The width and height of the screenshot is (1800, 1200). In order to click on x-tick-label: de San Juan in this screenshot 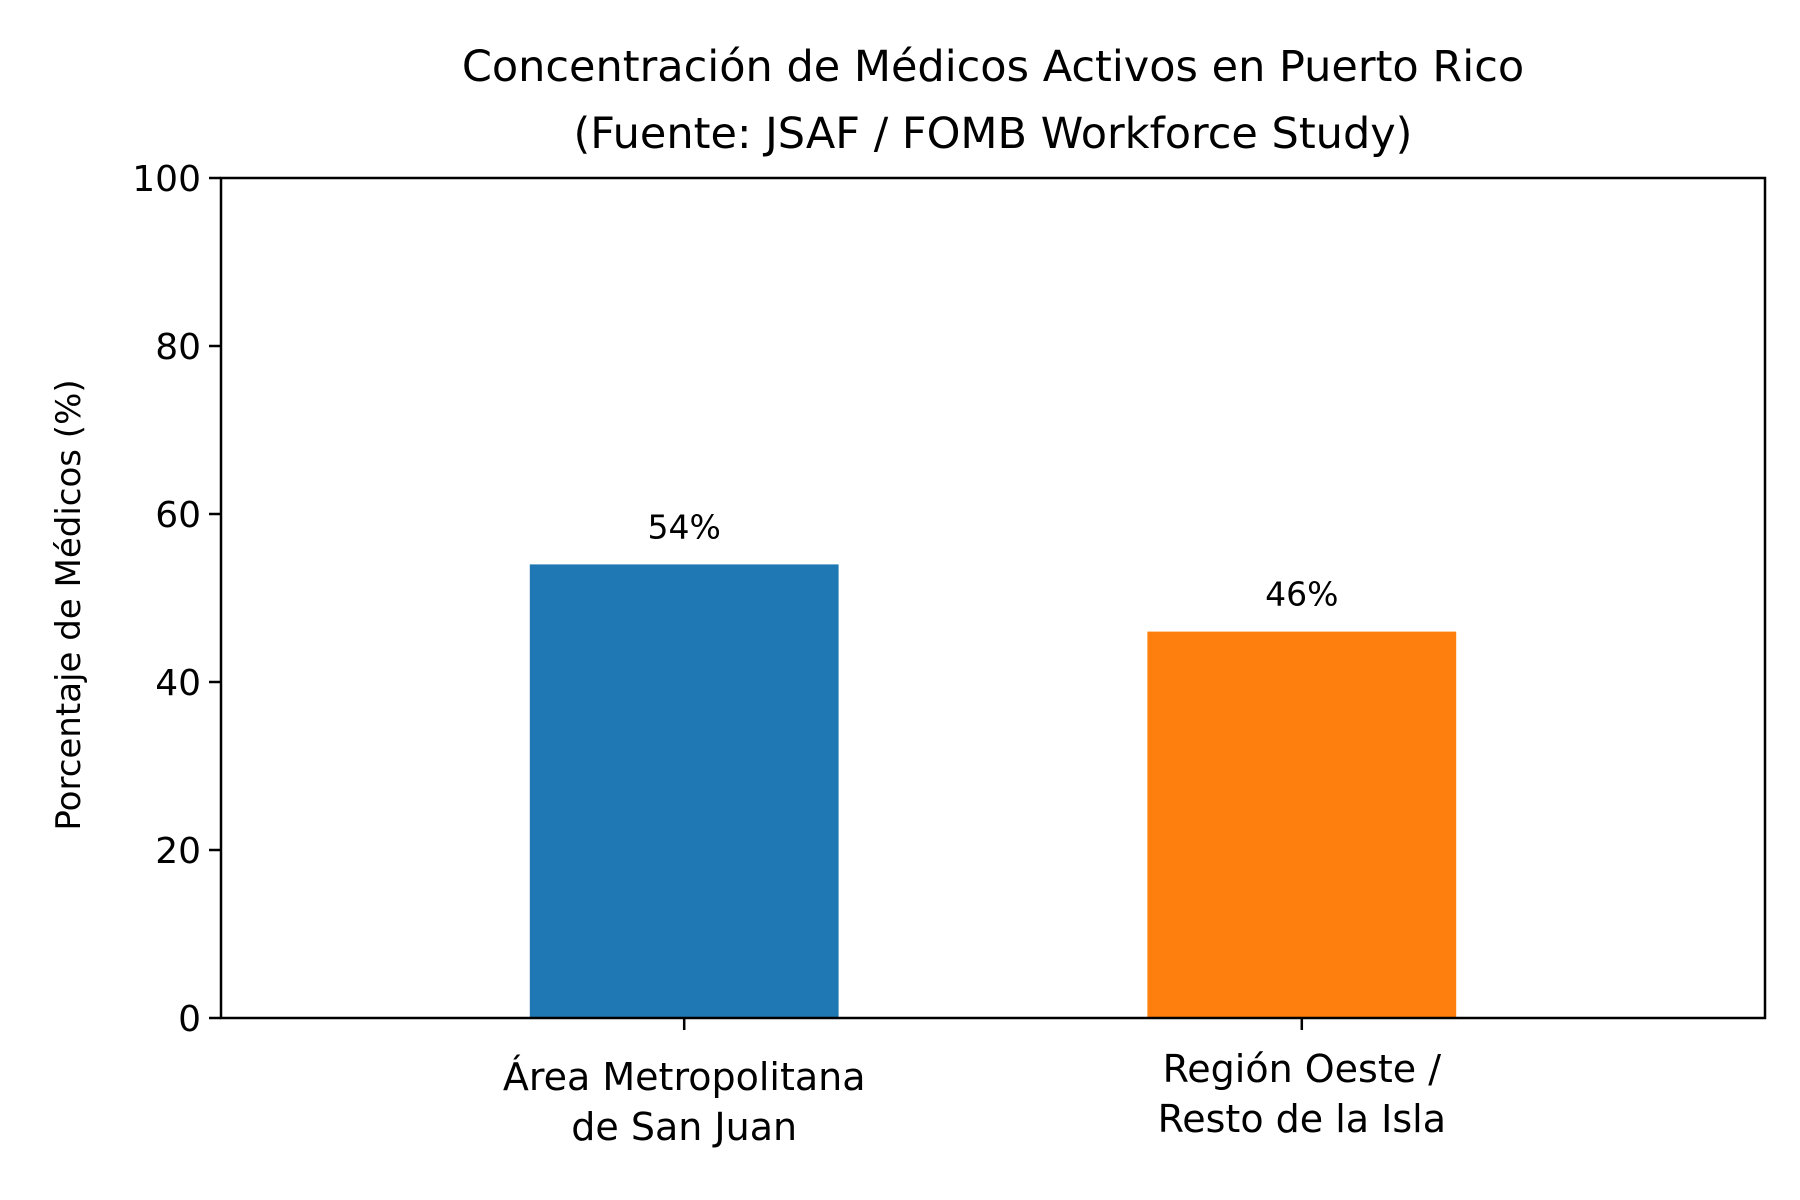, I will do `click(684, 1127)`.